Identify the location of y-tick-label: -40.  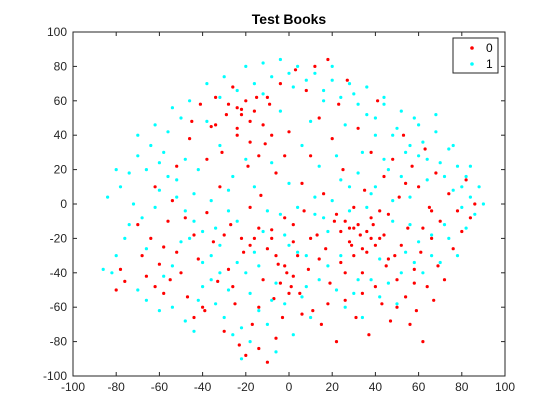
(59, 273).